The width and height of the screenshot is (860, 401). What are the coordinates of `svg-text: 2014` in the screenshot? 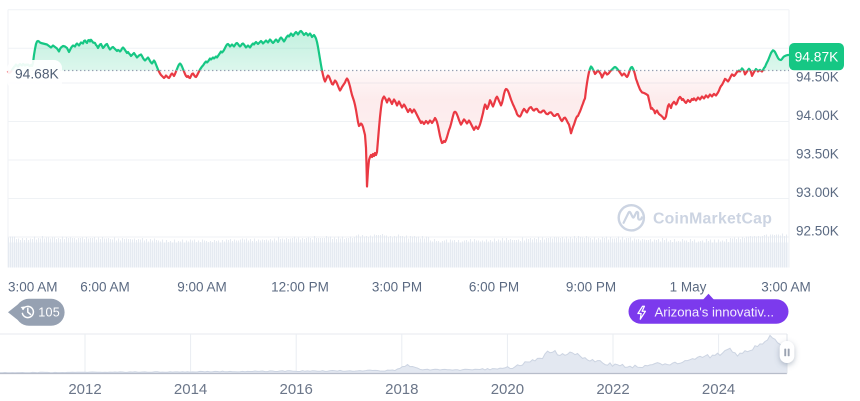 It's located at (190, 389).